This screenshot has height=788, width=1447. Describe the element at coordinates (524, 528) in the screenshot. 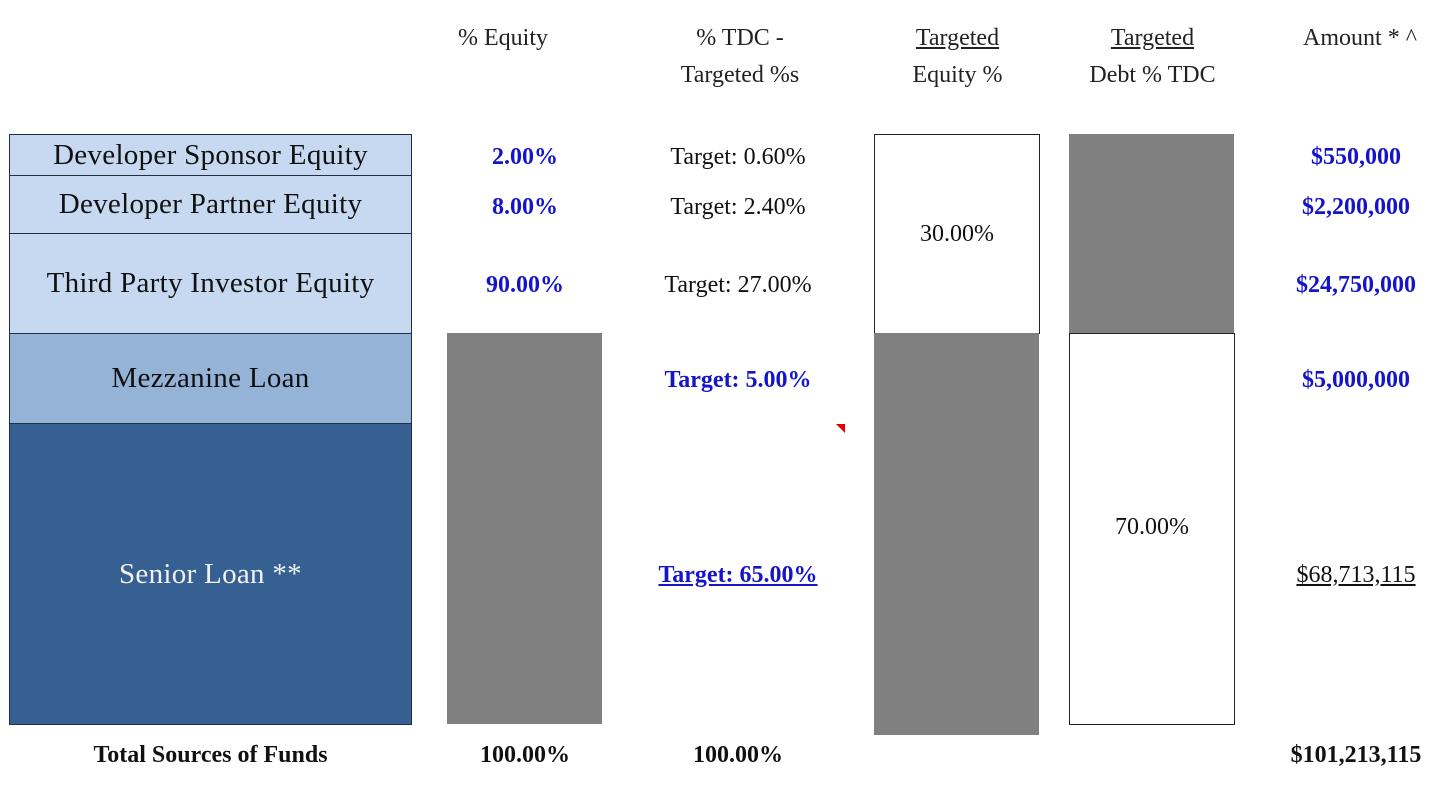

I see `equity-pct-debt-block` at that location.